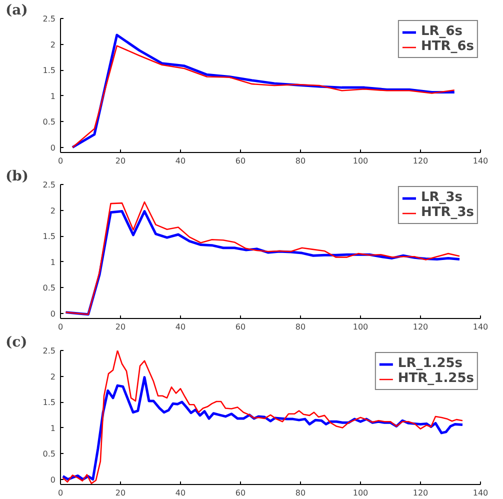  I want to click on legend-label: HTR_1.25s, so click(436, 378).